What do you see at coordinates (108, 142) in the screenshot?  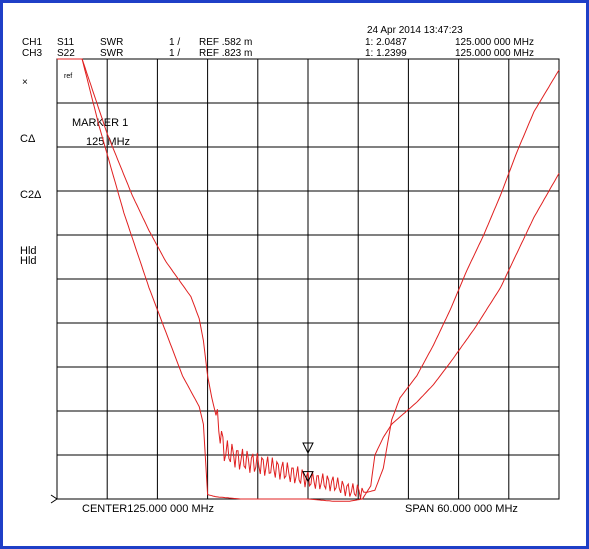 I see `marker-freq: 125 MHz` at bounding box center [108, 142].